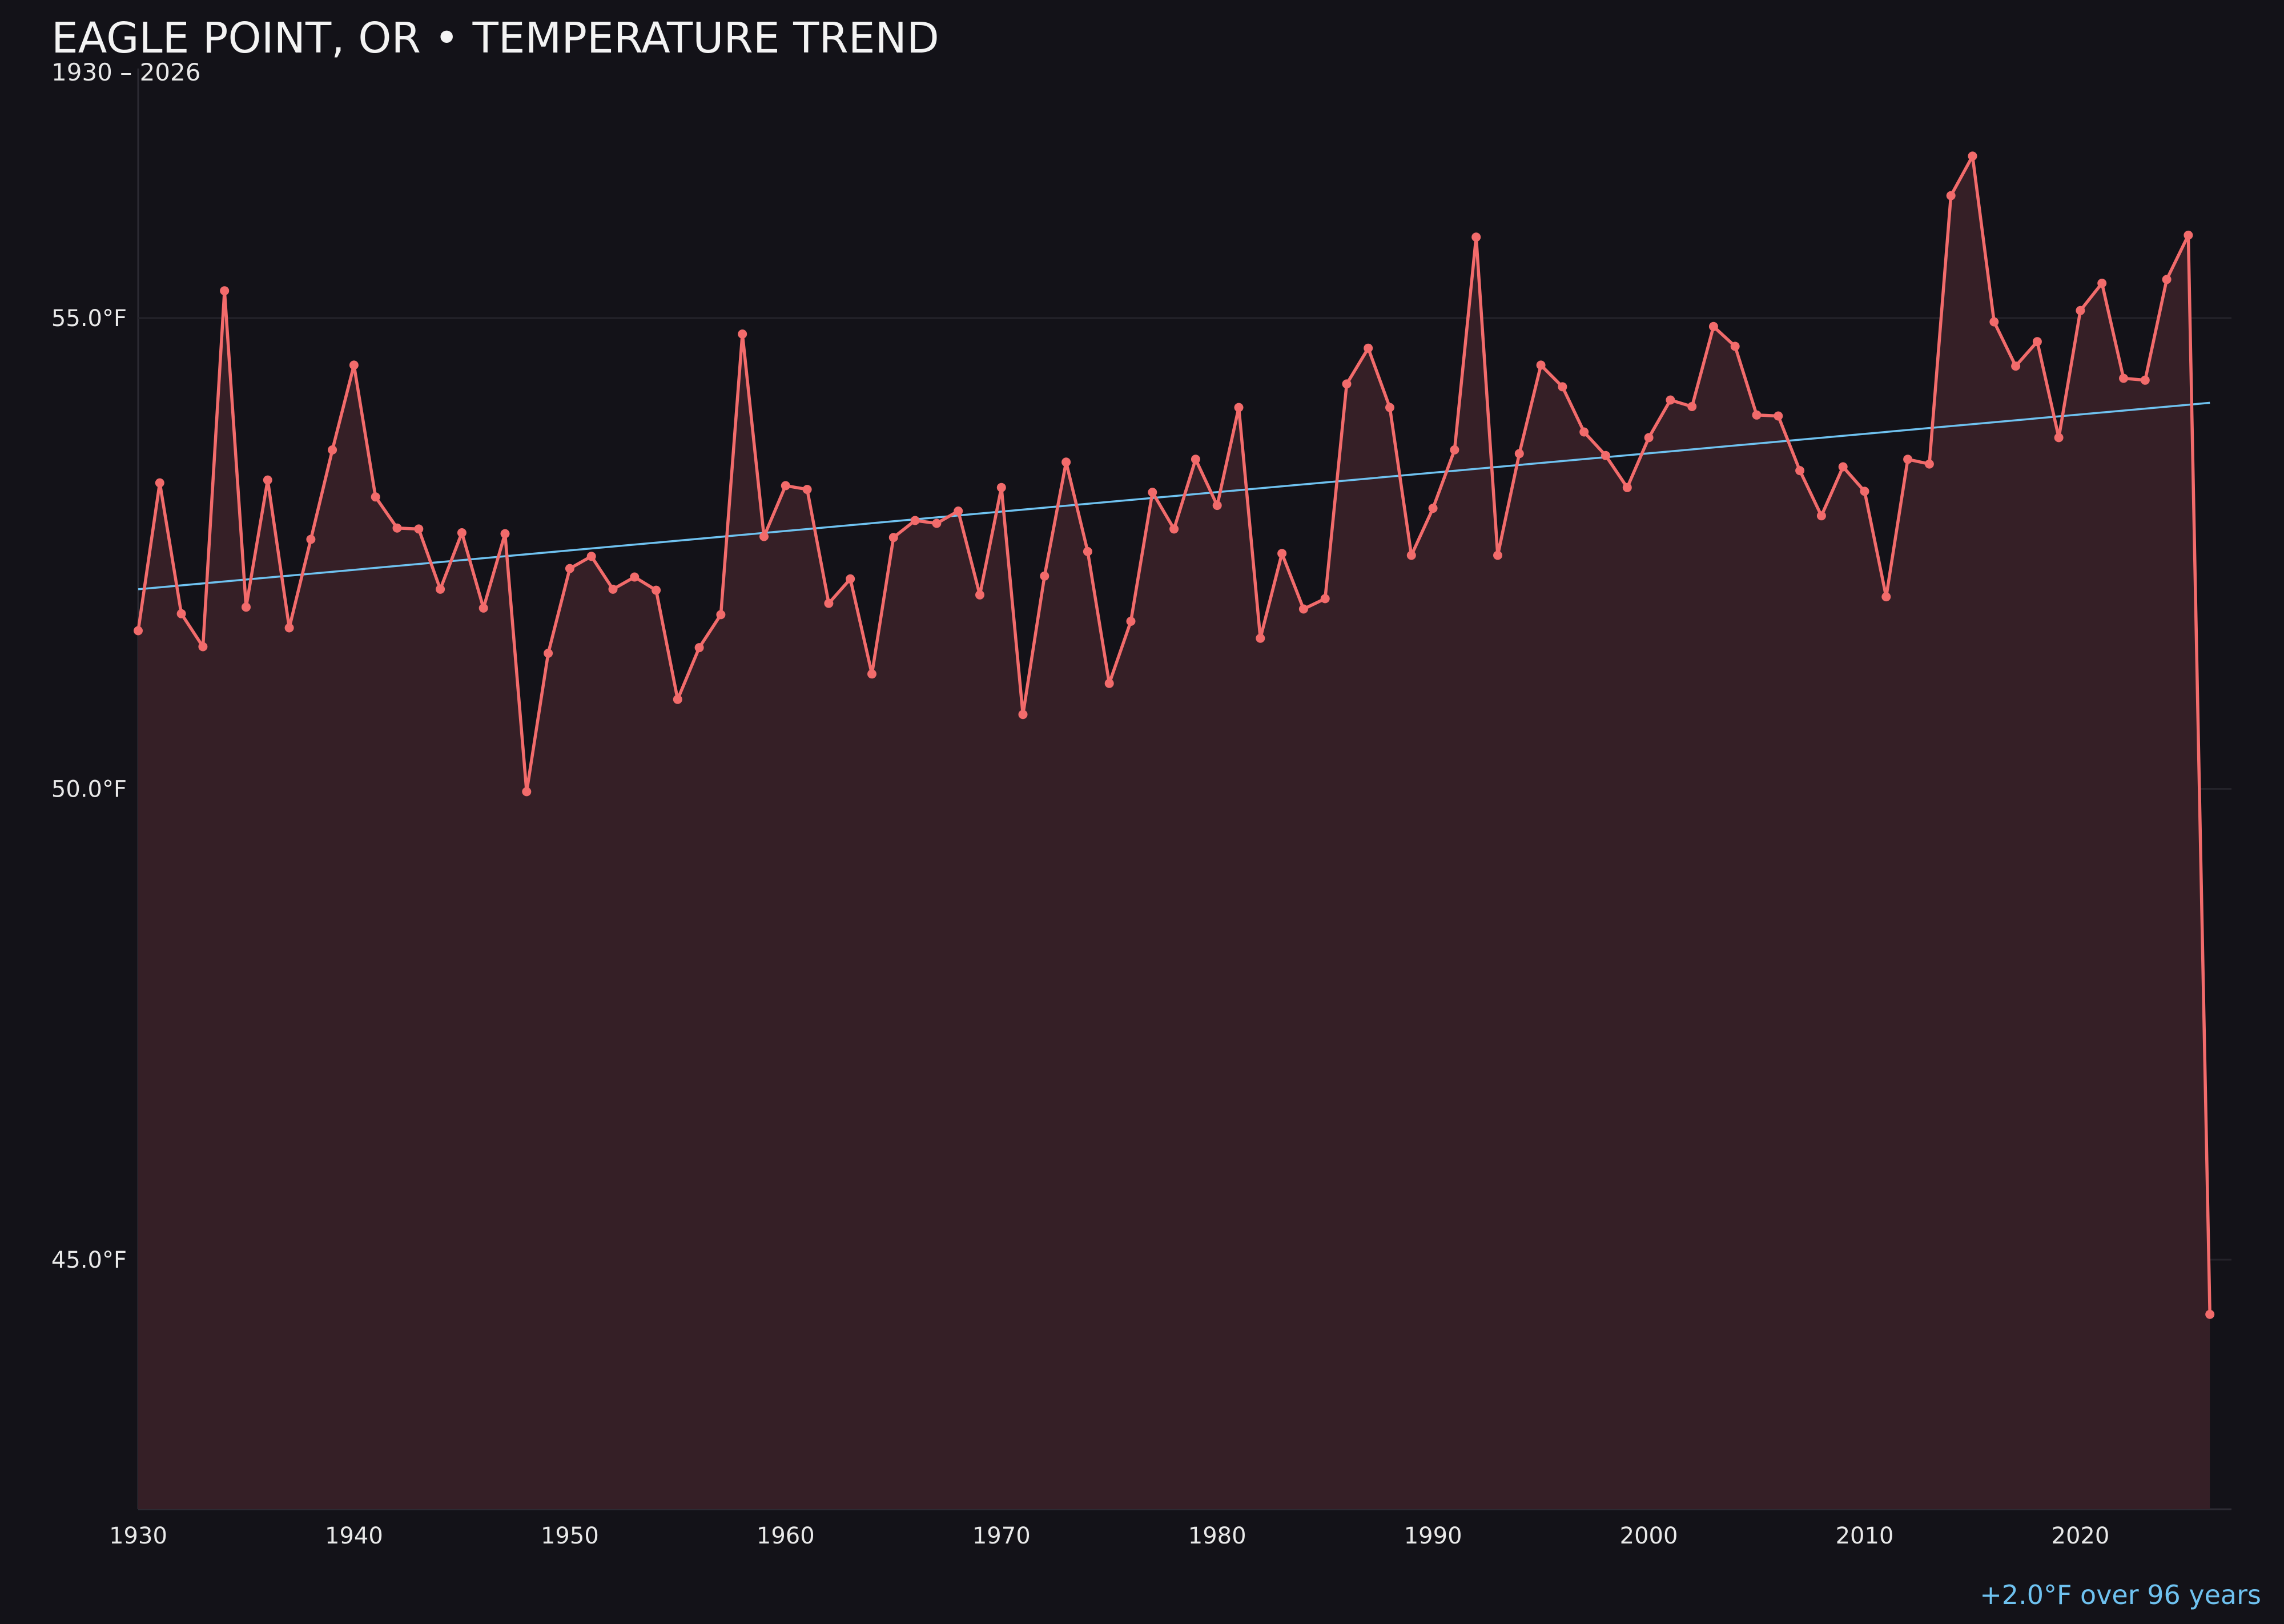  Describe the element at coordinates (1649, 1536) in the screenshot. I see `x-tick-label: 2000` at that location.